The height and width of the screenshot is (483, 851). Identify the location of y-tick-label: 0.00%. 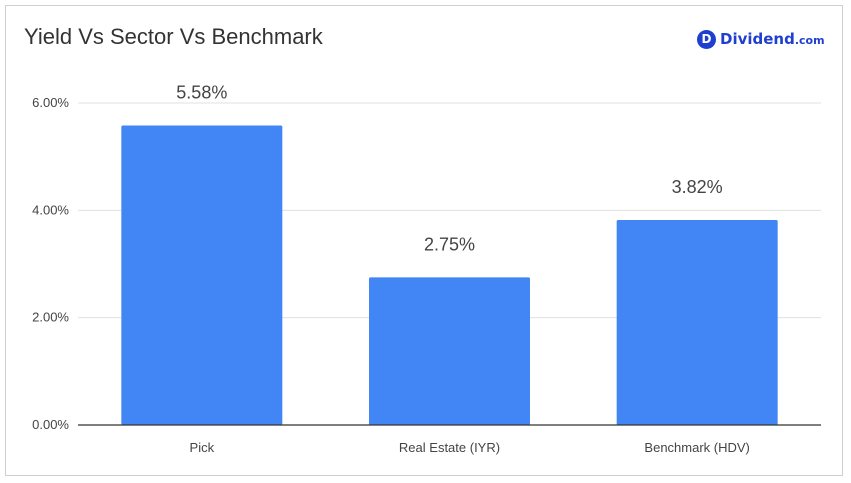
(50, 424).